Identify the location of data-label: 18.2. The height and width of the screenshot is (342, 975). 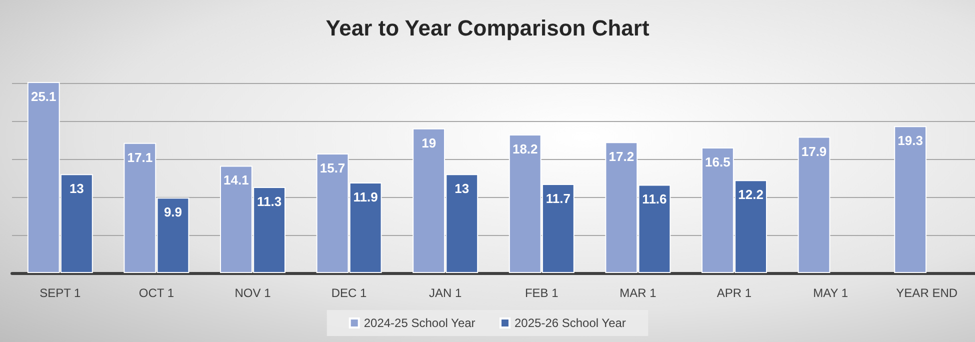
(525, 149).